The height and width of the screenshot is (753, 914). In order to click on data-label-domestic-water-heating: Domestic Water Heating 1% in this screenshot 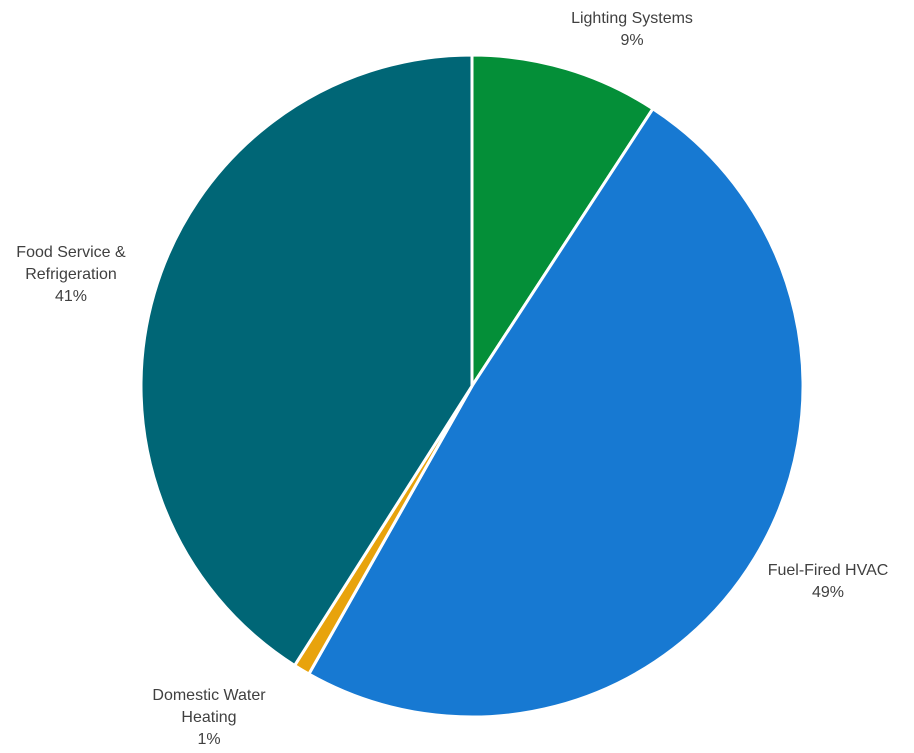, I will do `click(209, 717)`.